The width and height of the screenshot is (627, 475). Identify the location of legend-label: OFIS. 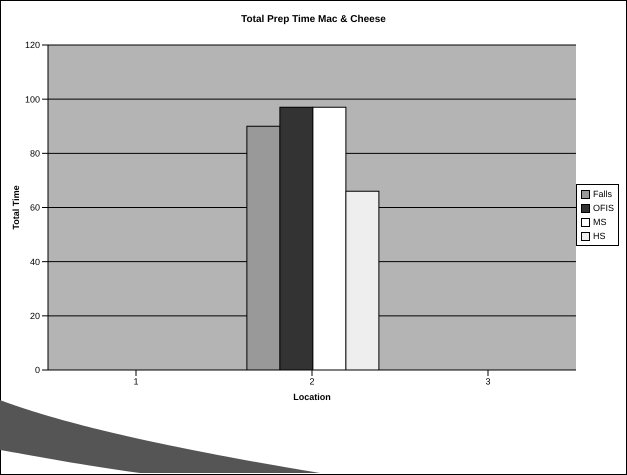
(603, 208).